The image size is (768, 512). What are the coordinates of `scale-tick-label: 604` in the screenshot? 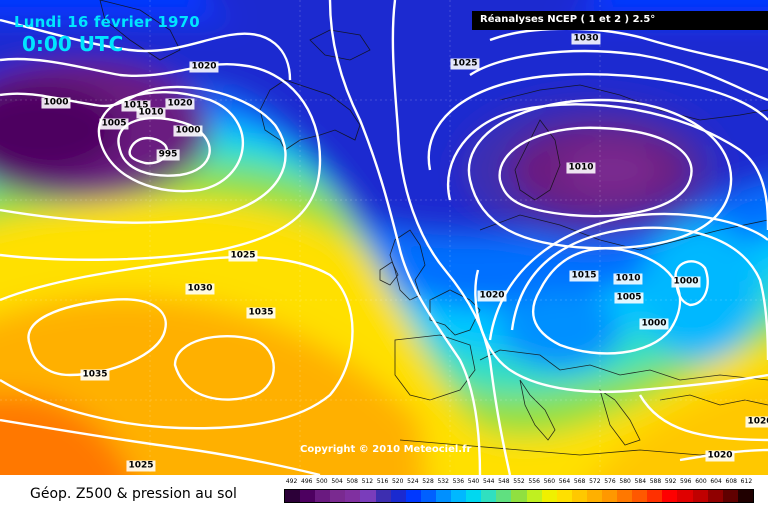 It's located at (716, 481).